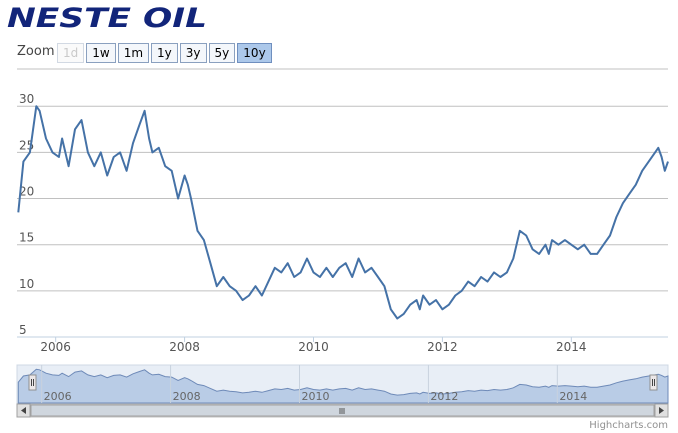 This screenshot has width=678, height=433. I want to click on navigator-axis-labels: 2006 2008 2010 2012 2014, so click(314, 384).